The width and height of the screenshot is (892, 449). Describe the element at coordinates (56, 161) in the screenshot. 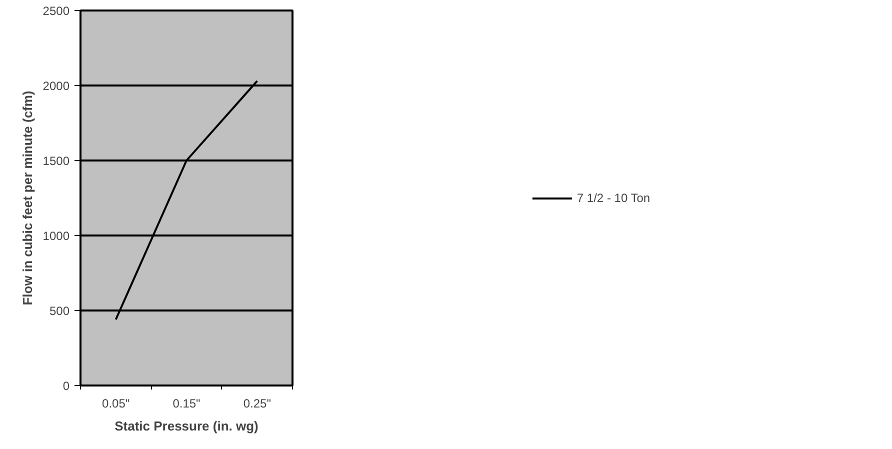

I see `y-tick-label: 1500` at that location.